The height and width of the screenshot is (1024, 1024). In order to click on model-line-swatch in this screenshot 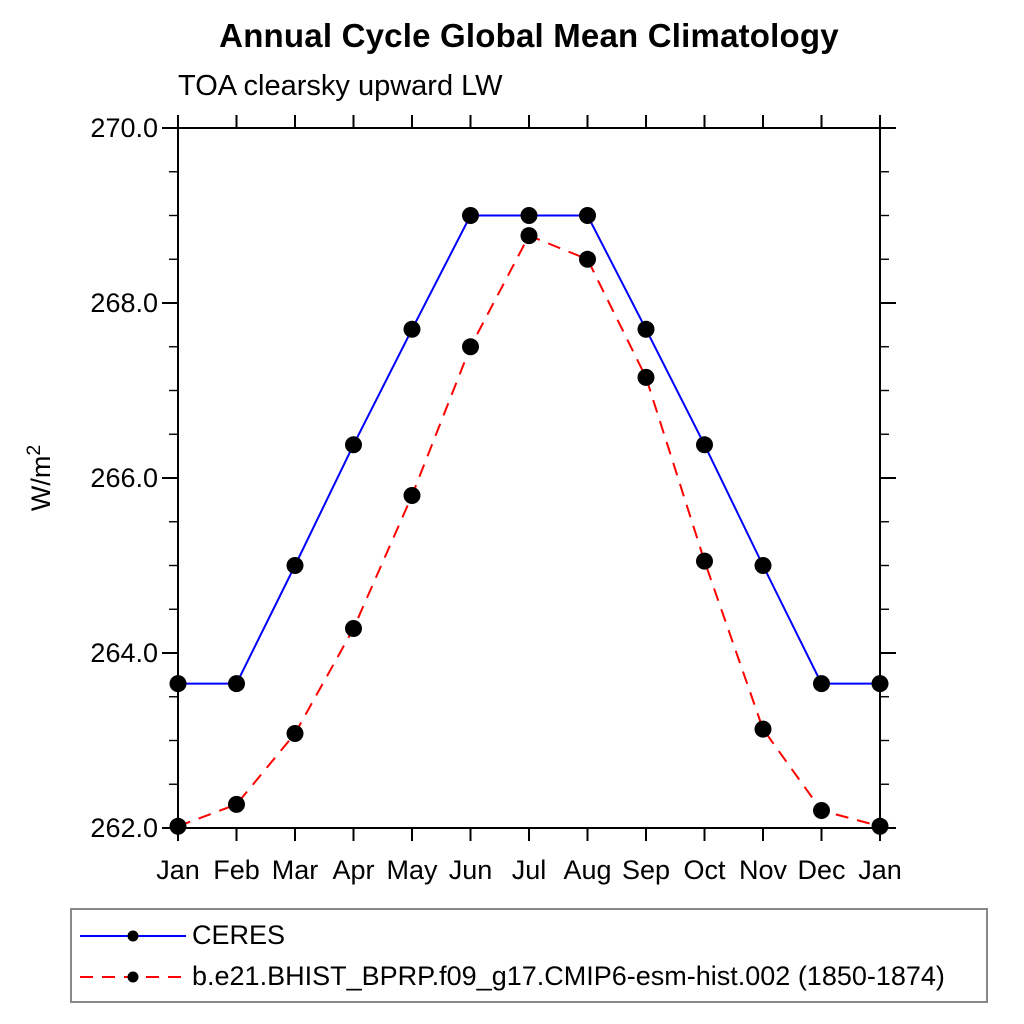, I will do `click(133, 976)`.